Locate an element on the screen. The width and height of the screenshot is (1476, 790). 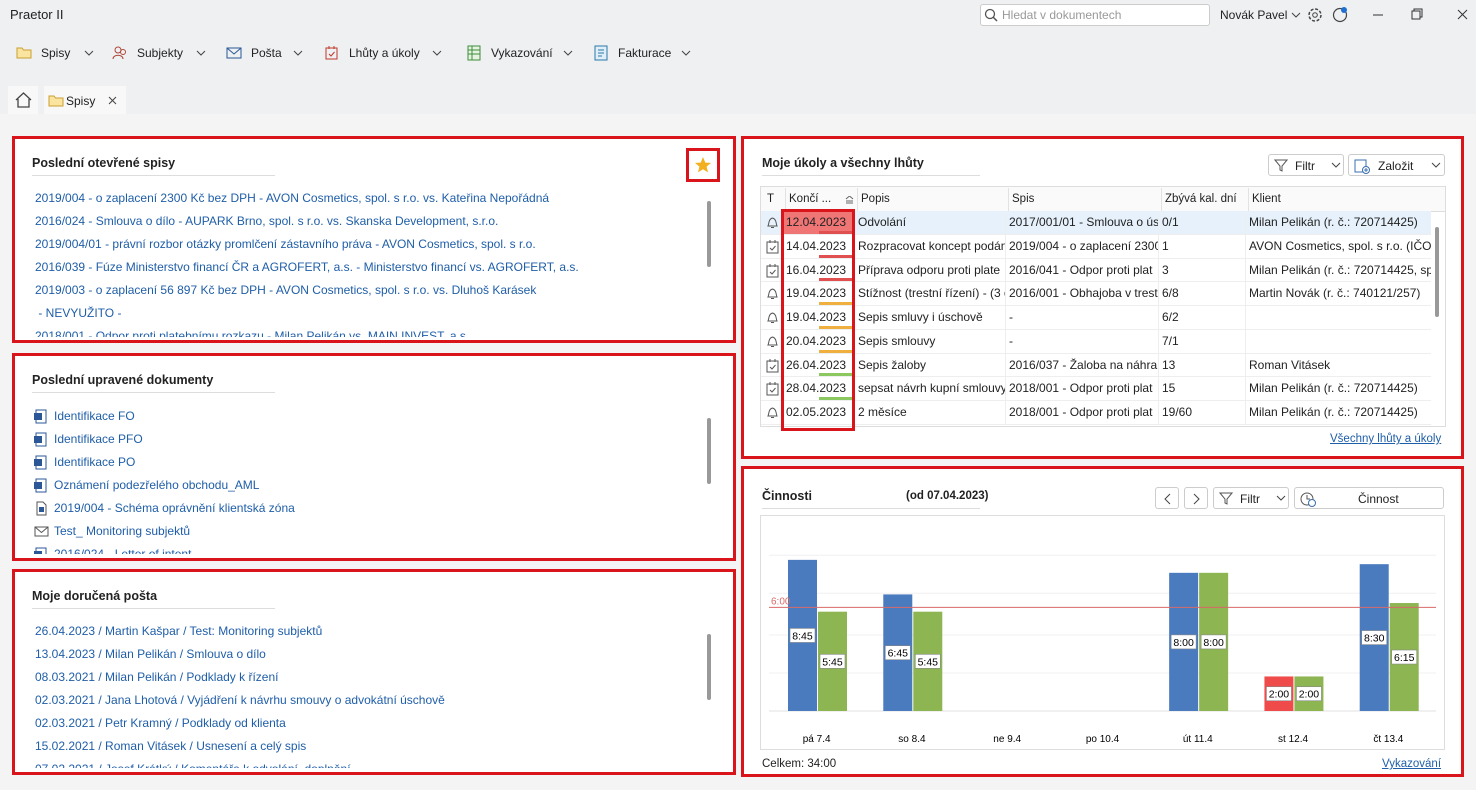
app-title: Praetor II is located at coordinates (37, 14).